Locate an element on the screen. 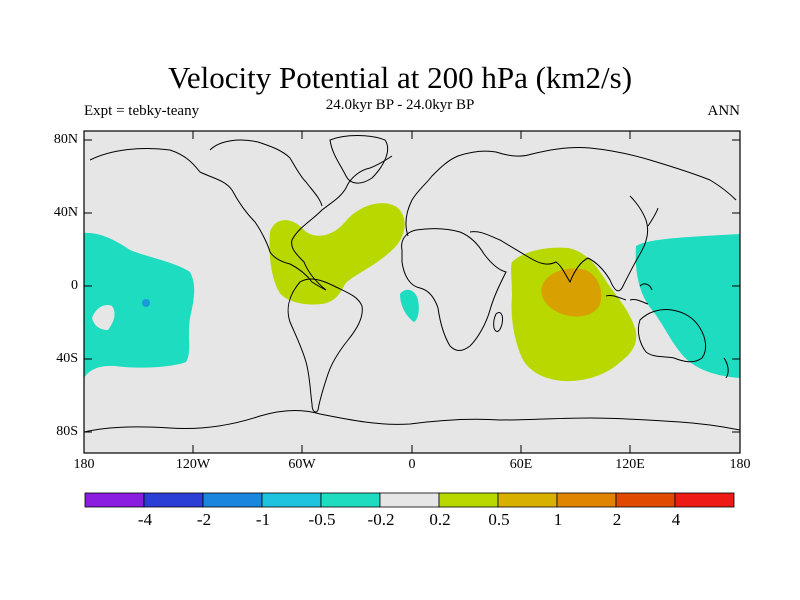  coastline-greenland is located at coordinates (359, 159).